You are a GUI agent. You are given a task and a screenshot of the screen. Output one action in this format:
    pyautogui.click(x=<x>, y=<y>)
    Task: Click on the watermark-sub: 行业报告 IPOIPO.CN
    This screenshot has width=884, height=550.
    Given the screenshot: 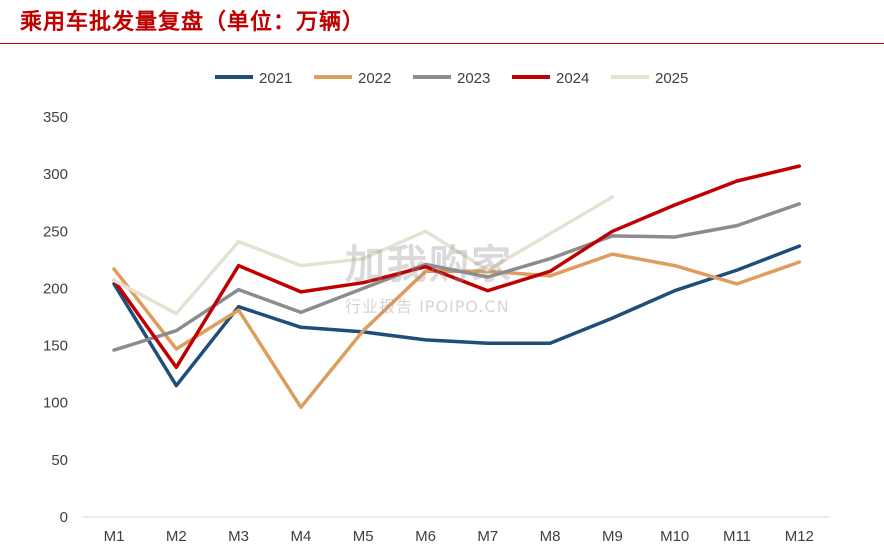 What is the action you would take?
    pyautogui.click(x=427, y=306)
    